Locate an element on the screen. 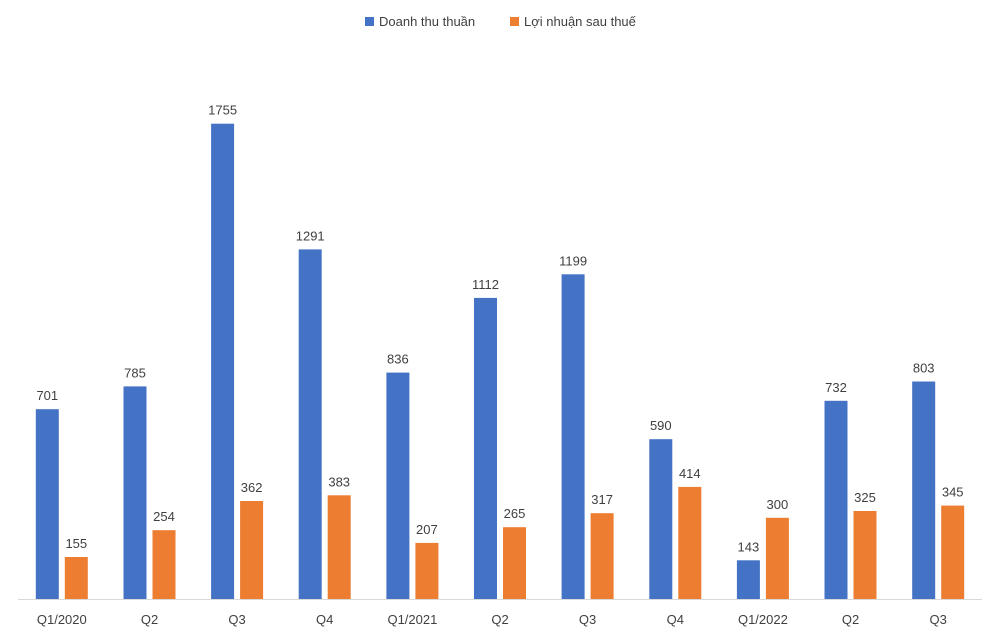  data-label-s1-4: 1291 is located at coordinates (310, 235).